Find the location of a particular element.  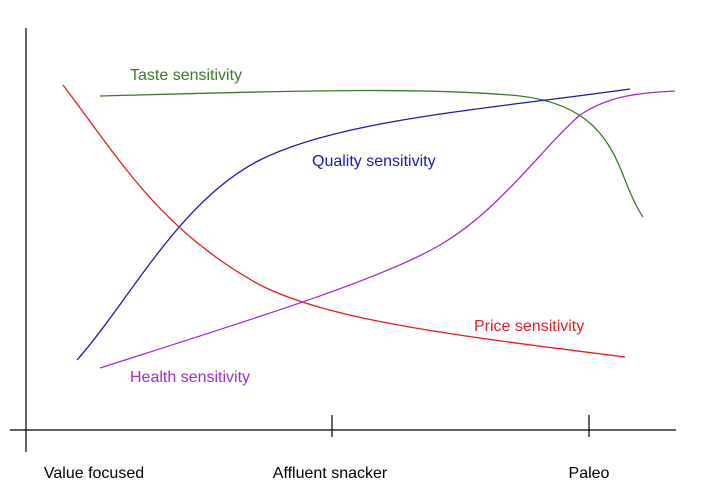

curve-label: Health sensitivity is located at coordinates (190, 377).